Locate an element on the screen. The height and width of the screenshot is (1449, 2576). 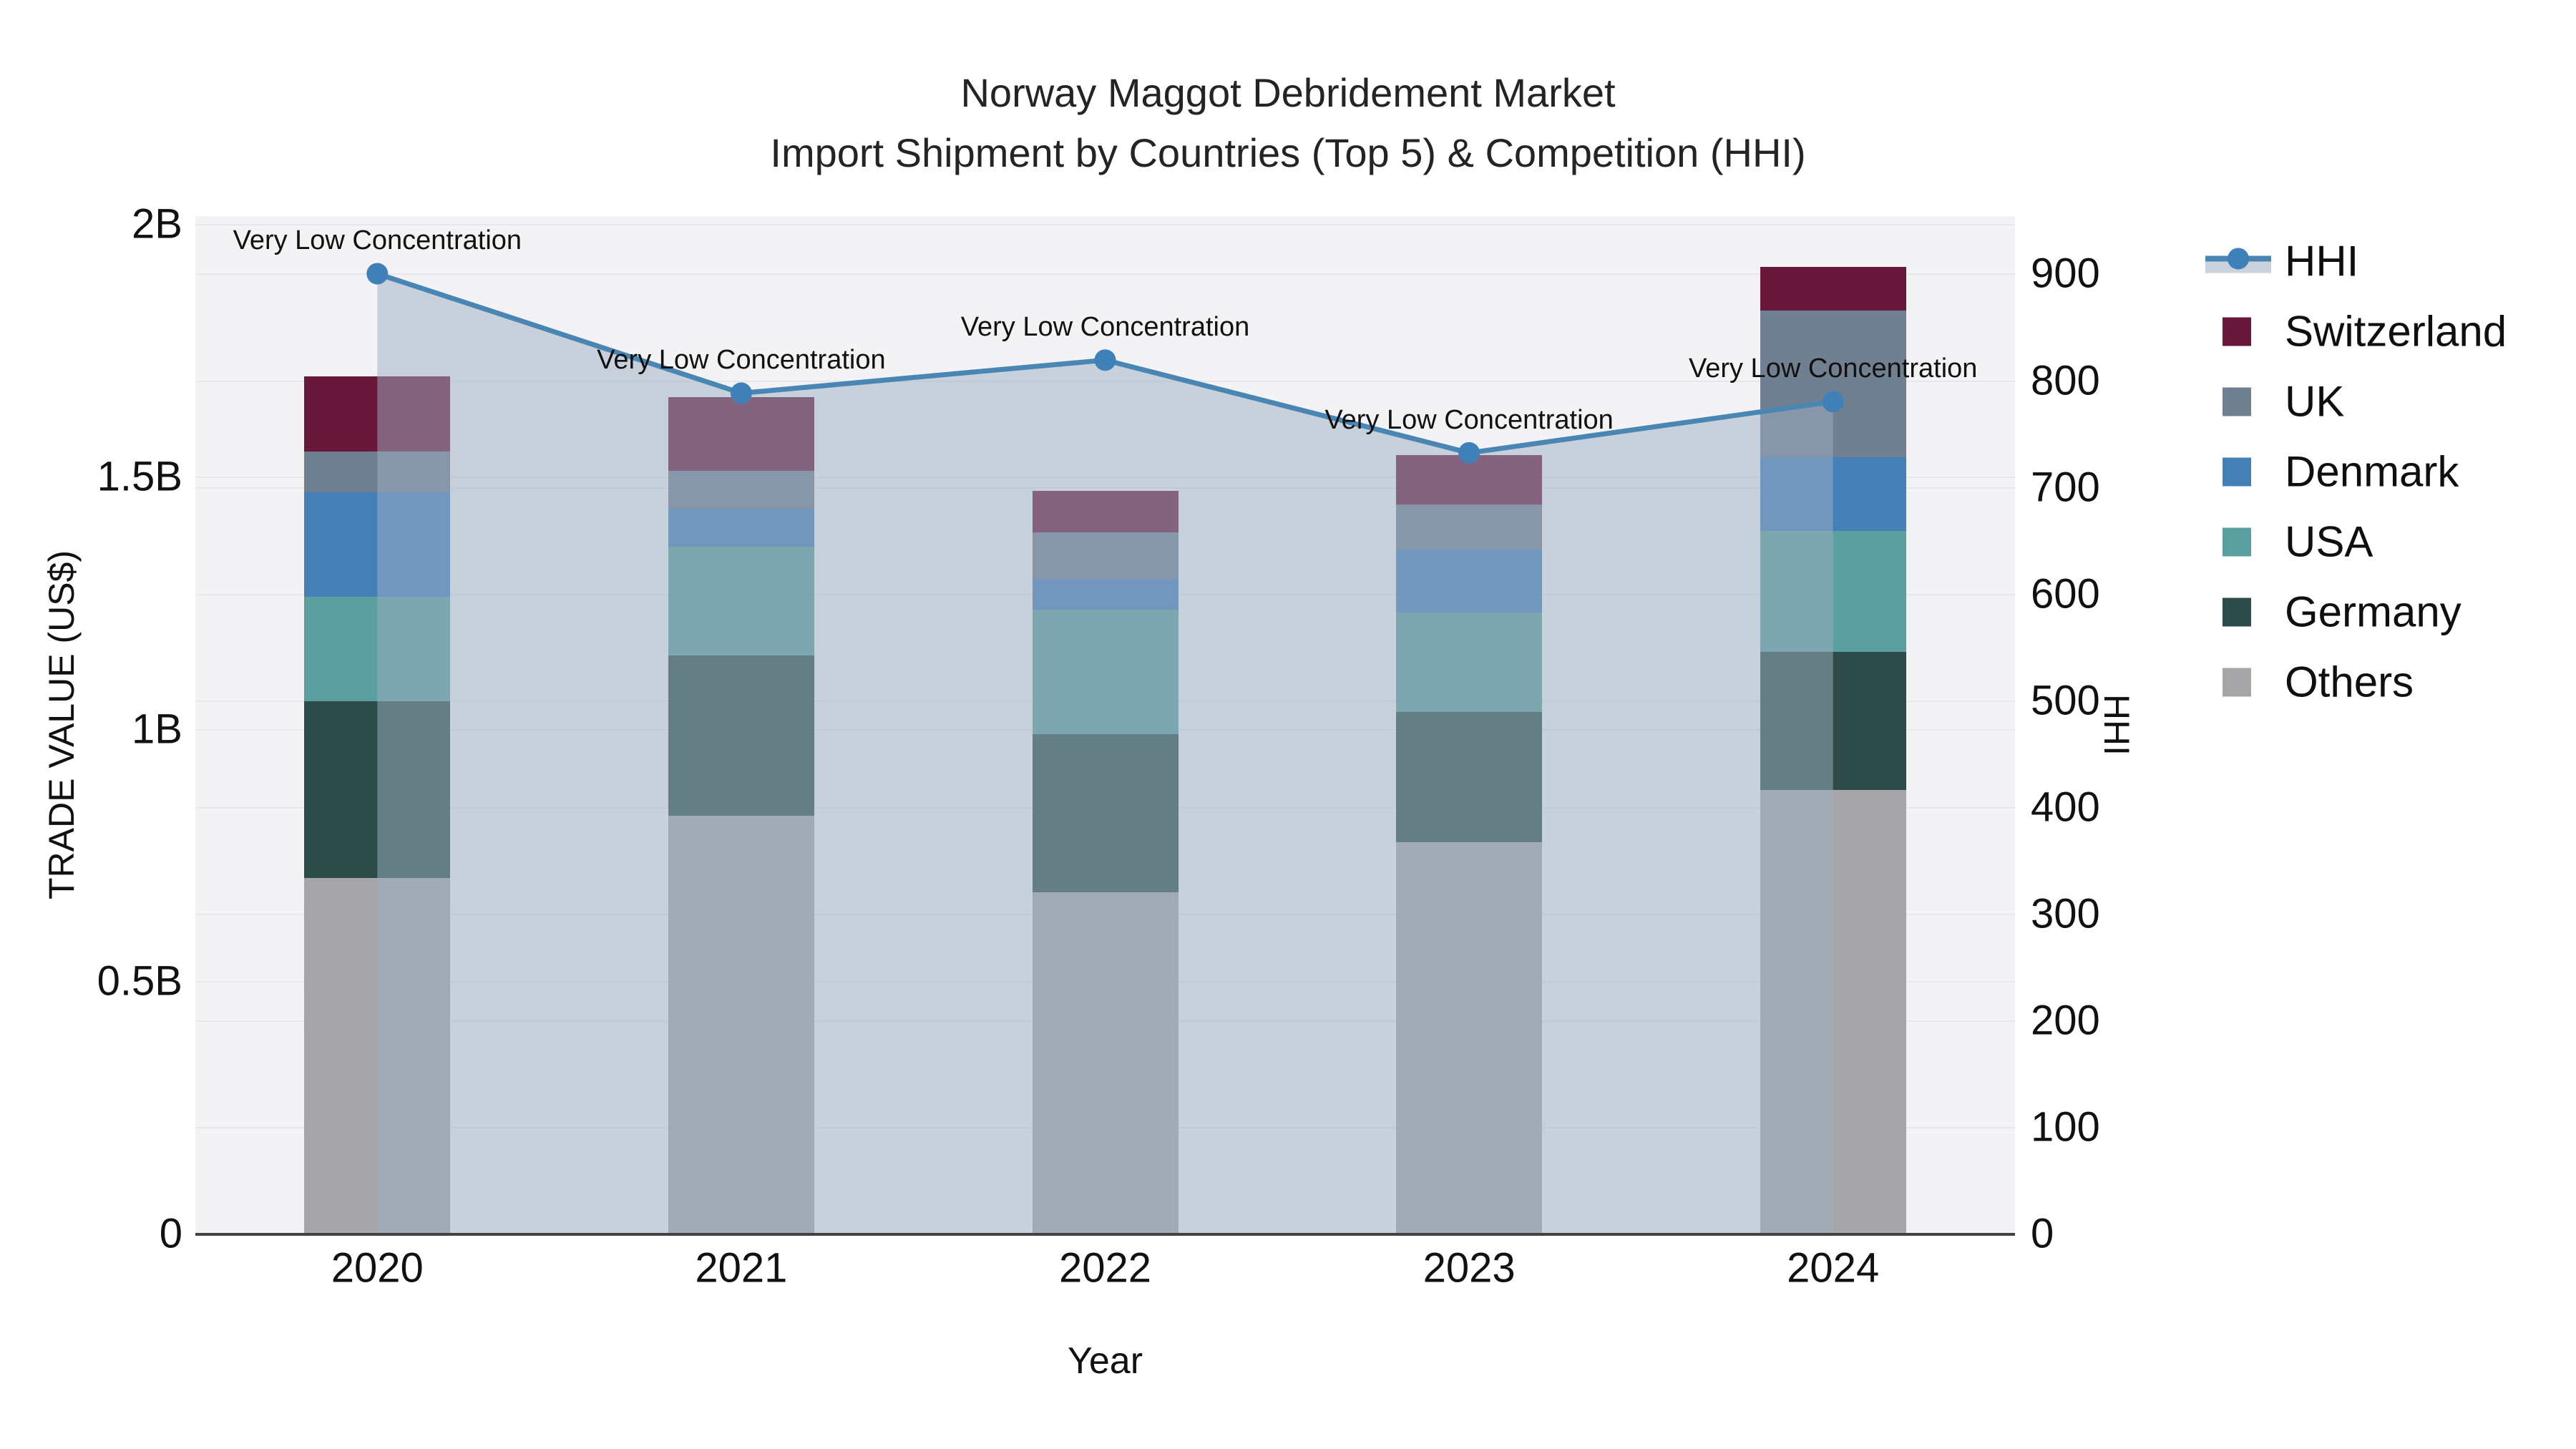
legend-swatch-others-icon is located at coordinates (2237, 682).